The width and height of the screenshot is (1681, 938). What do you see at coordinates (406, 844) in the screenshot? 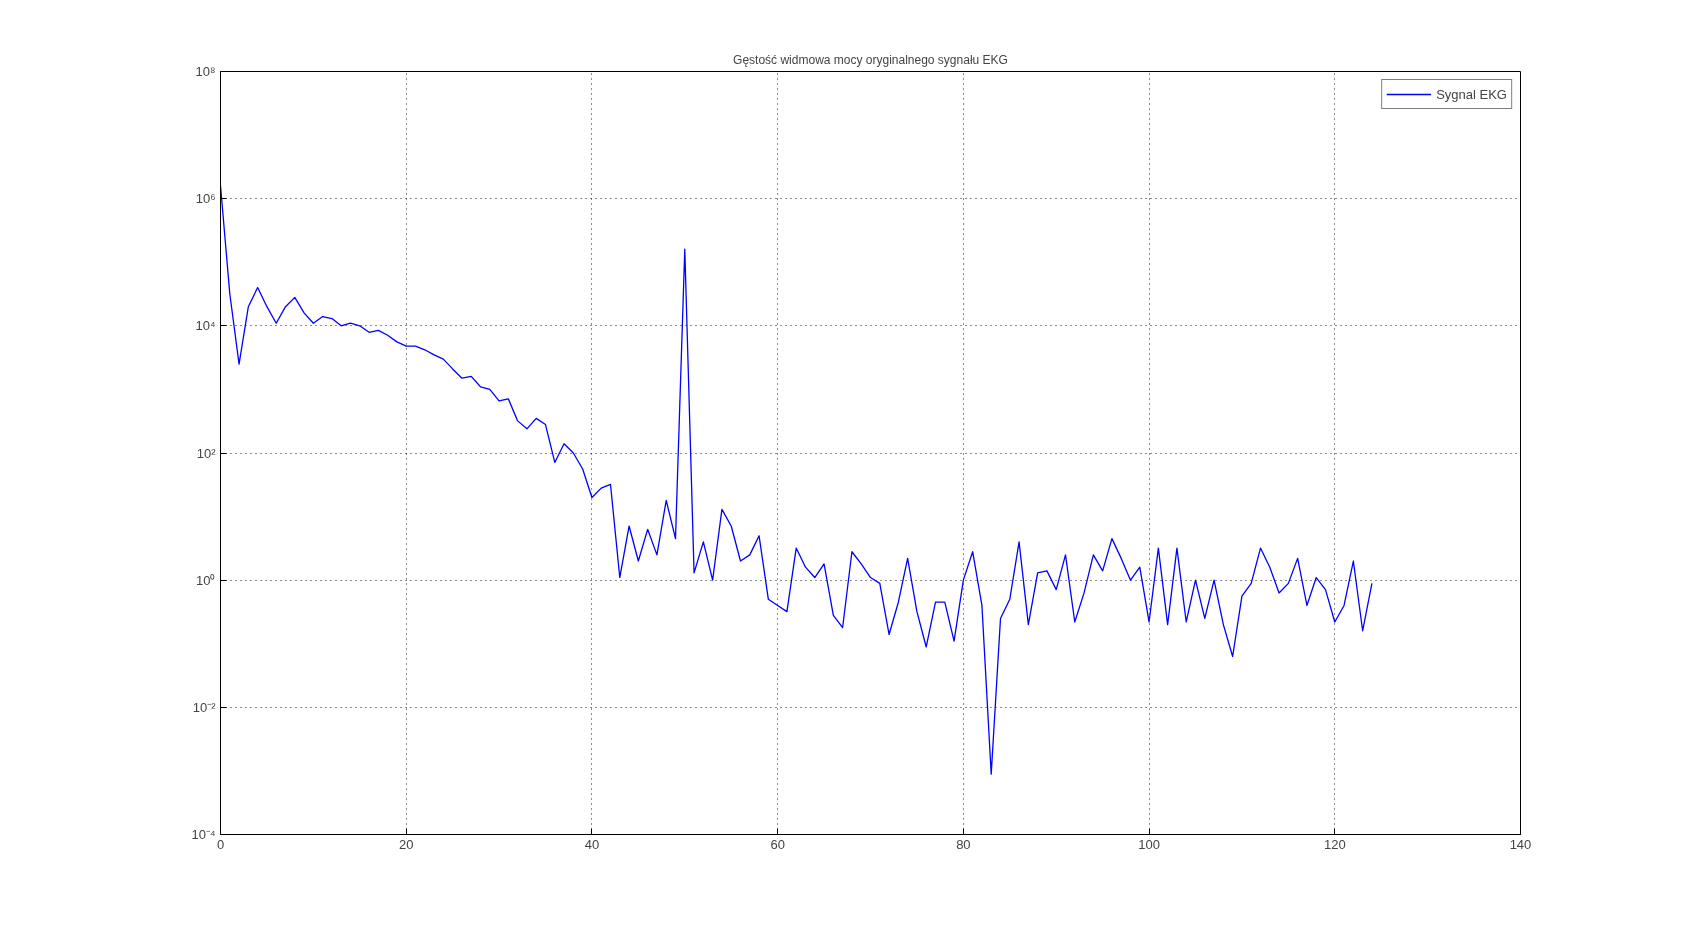
I see `x-tick-label: 20` at bounding box center [406, 844].